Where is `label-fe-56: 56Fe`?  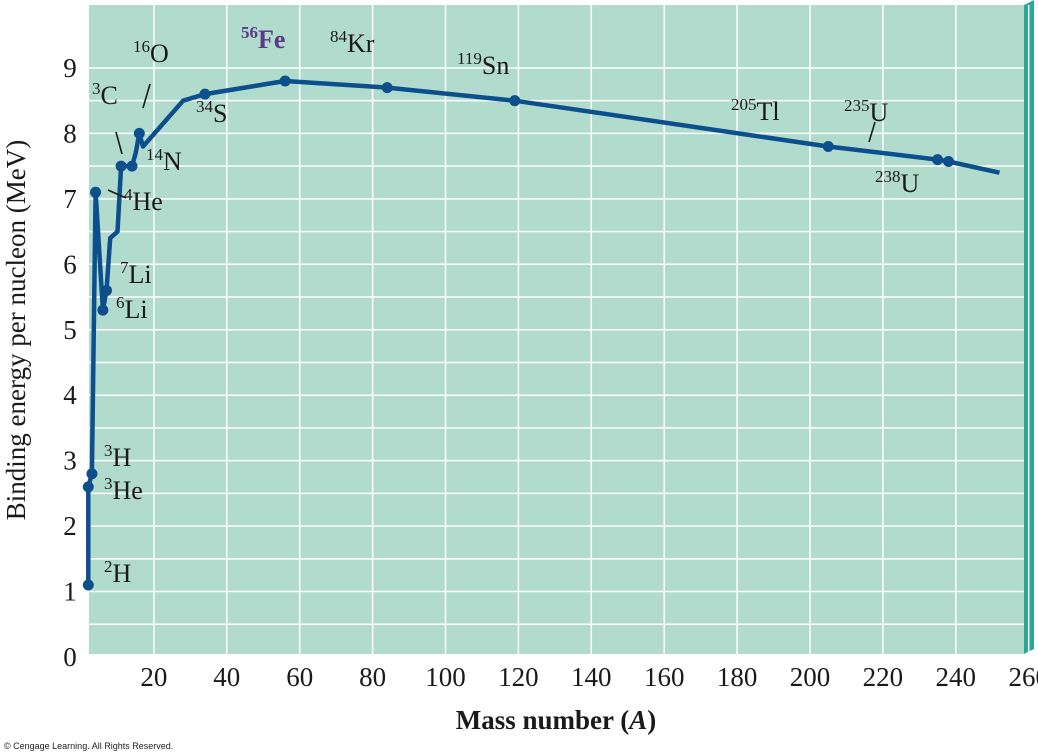 label-fe-56: 56Fe is located at coordinates (263, 38).